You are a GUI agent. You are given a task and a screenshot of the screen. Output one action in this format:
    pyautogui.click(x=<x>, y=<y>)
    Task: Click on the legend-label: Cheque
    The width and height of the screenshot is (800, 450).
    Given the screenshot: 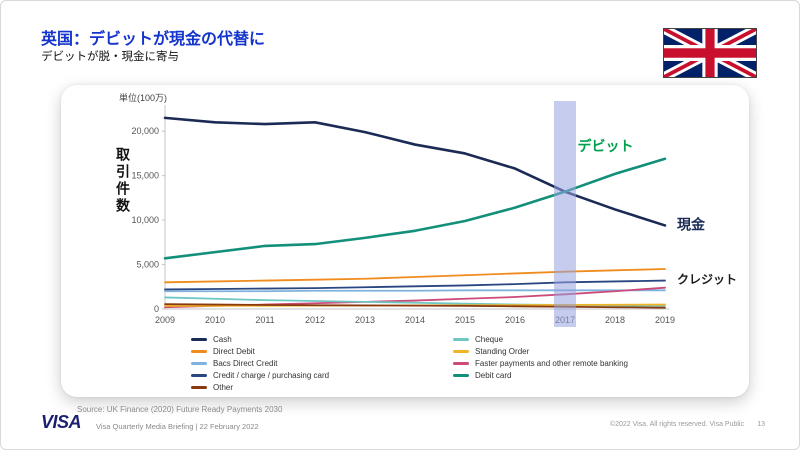 What is the action you would take?
    pyautogui.click(x=489, y=339)
    